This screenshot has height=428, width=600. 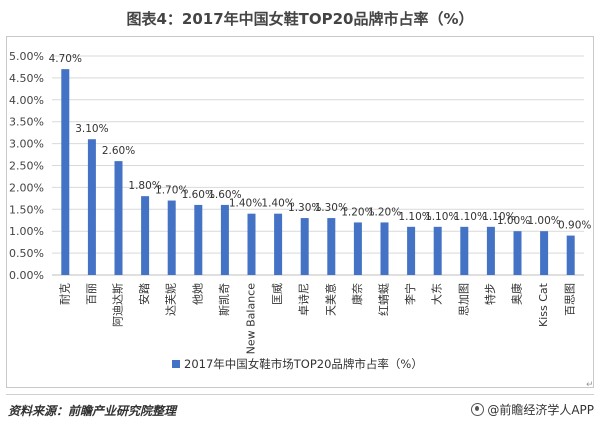 What do you see at coordinates (176, 364) in the screenshot?
I see `legend-swatch` at bounding box center [176, 364].